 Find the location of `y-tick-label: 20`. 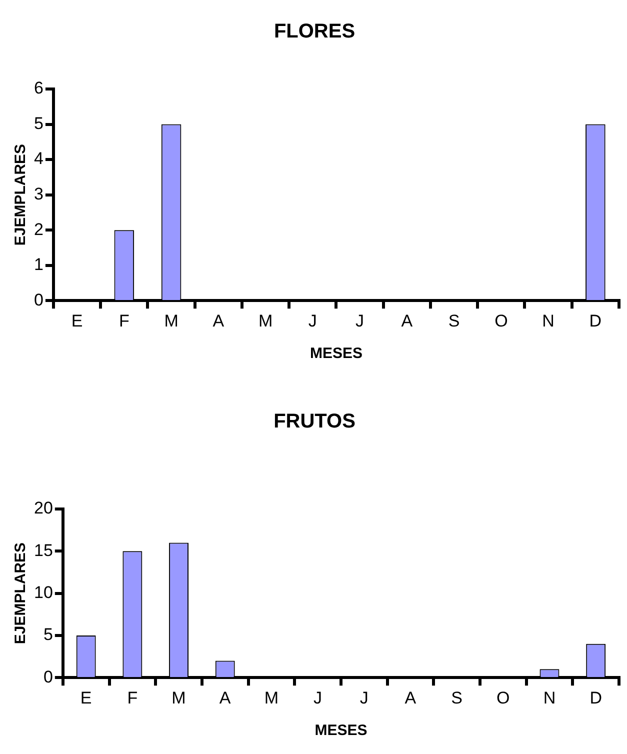

y-tick-label: 20 is located at coordinates (43, 508).